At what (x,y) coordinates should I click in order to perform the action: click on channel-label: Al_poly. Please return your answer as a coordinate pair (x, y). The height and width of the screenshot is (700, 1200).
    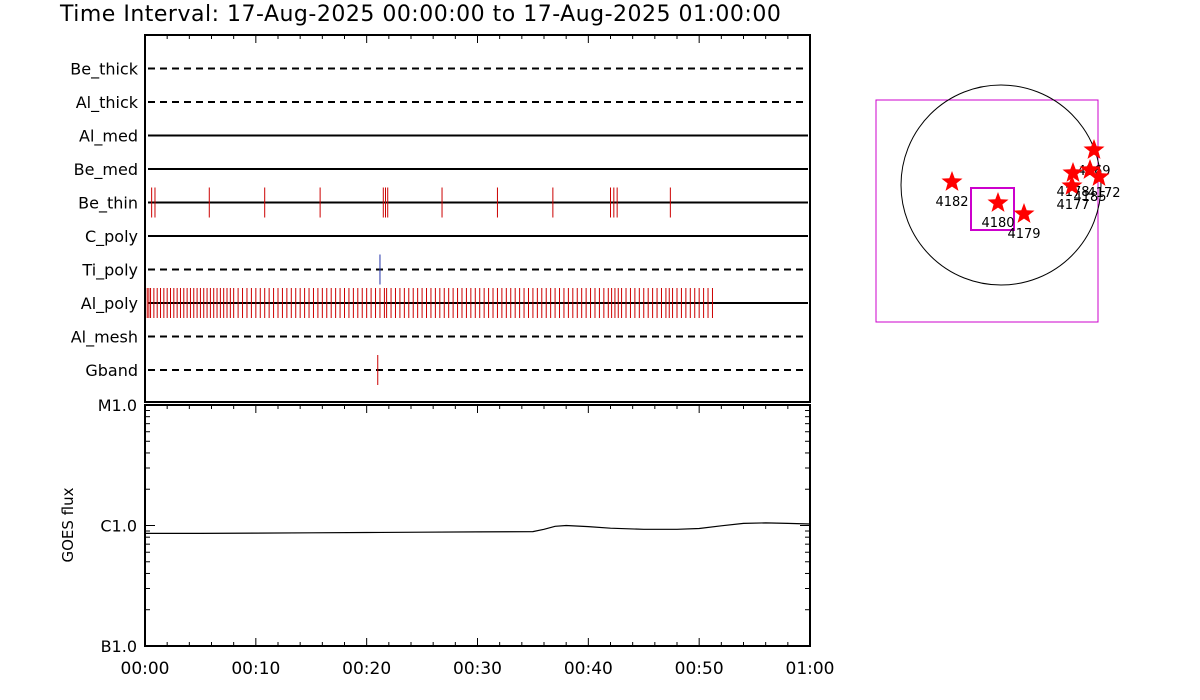
    Looking at the image, I should click on (109, 304).